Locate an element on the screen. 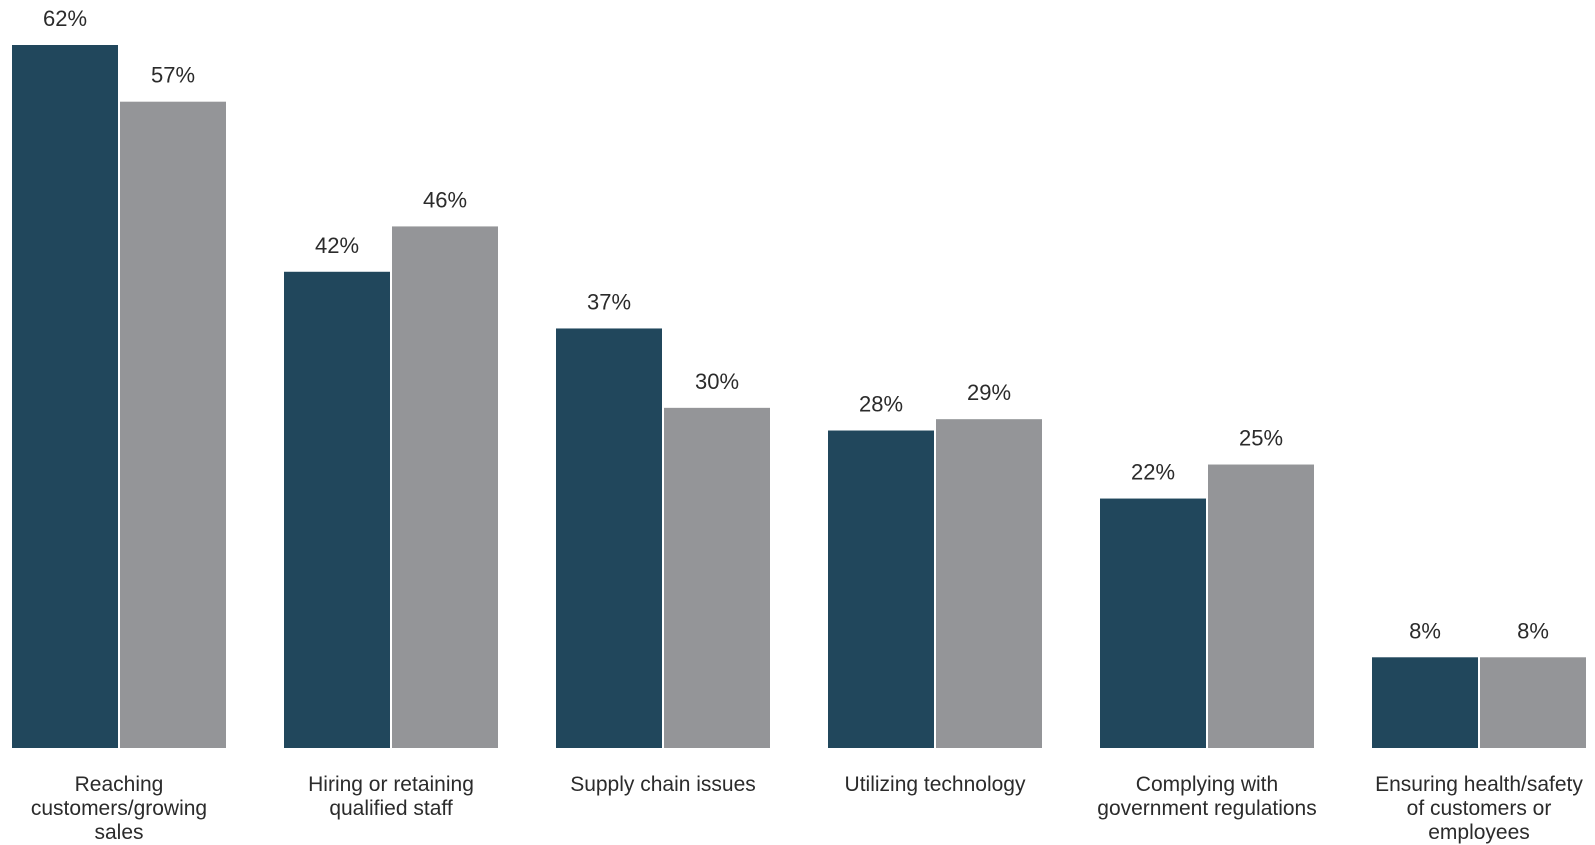 Image resolution: width=1595 pixels, height=845 pixels. value-label-series-2-cat-6: 8% is located at coordinates (1533, 630).